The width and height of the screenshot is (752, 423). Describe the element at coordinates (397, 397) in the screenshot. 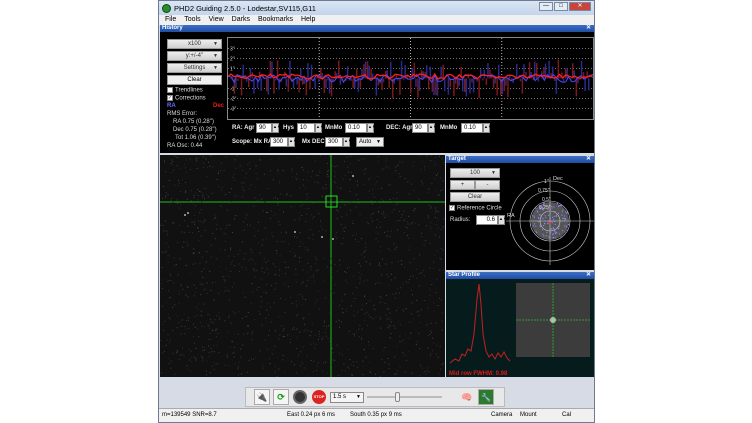

I see `slider-thumb` at that location.